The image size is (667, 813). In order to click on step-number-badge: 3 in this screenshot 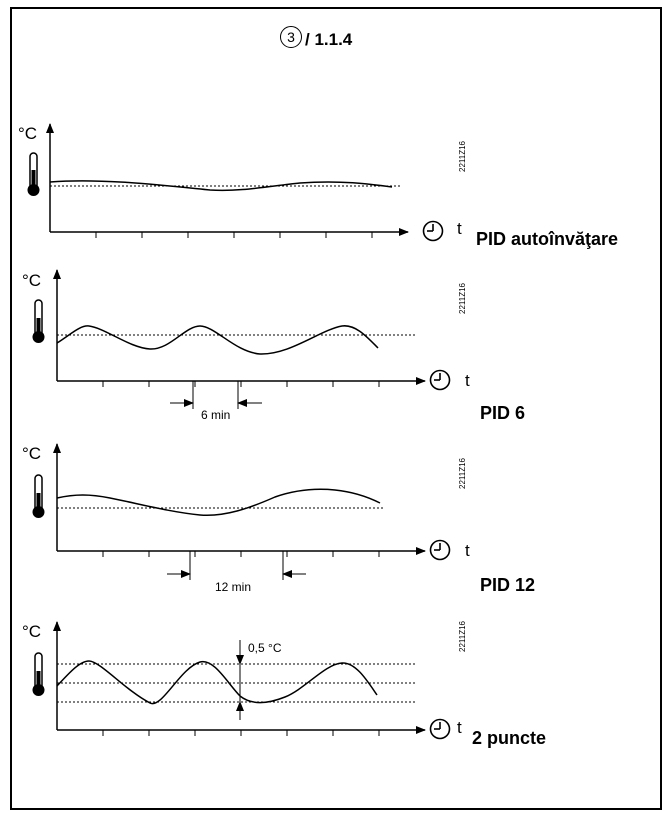, I will do `click(291, 37)`.